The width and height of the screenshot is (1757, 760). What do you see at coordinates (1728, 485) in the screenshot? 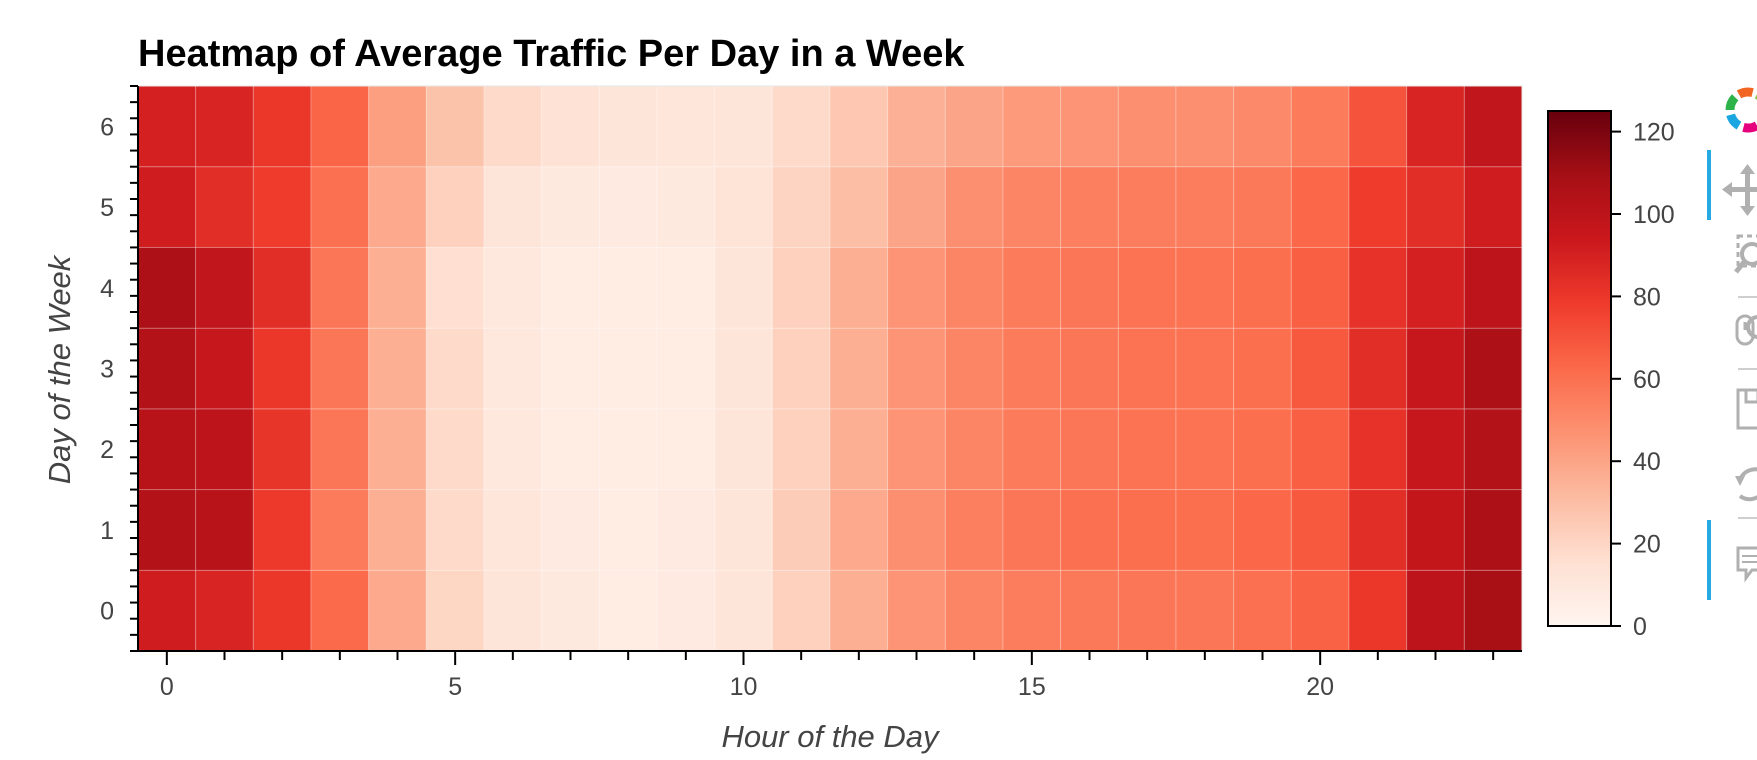
I see `reset-icon` at bounding box center [1728, 485].